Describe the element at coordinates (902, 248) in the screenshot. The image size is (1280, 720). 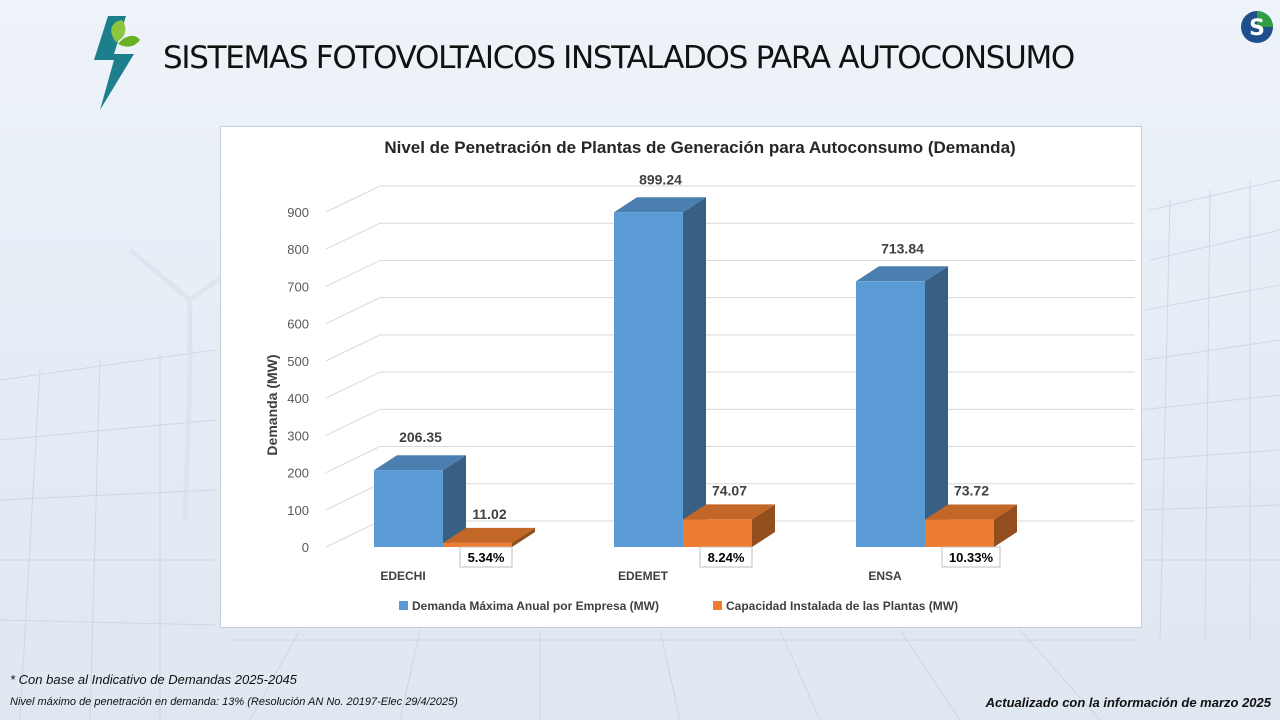
I see `data-label-demand: 713.84` at that location.